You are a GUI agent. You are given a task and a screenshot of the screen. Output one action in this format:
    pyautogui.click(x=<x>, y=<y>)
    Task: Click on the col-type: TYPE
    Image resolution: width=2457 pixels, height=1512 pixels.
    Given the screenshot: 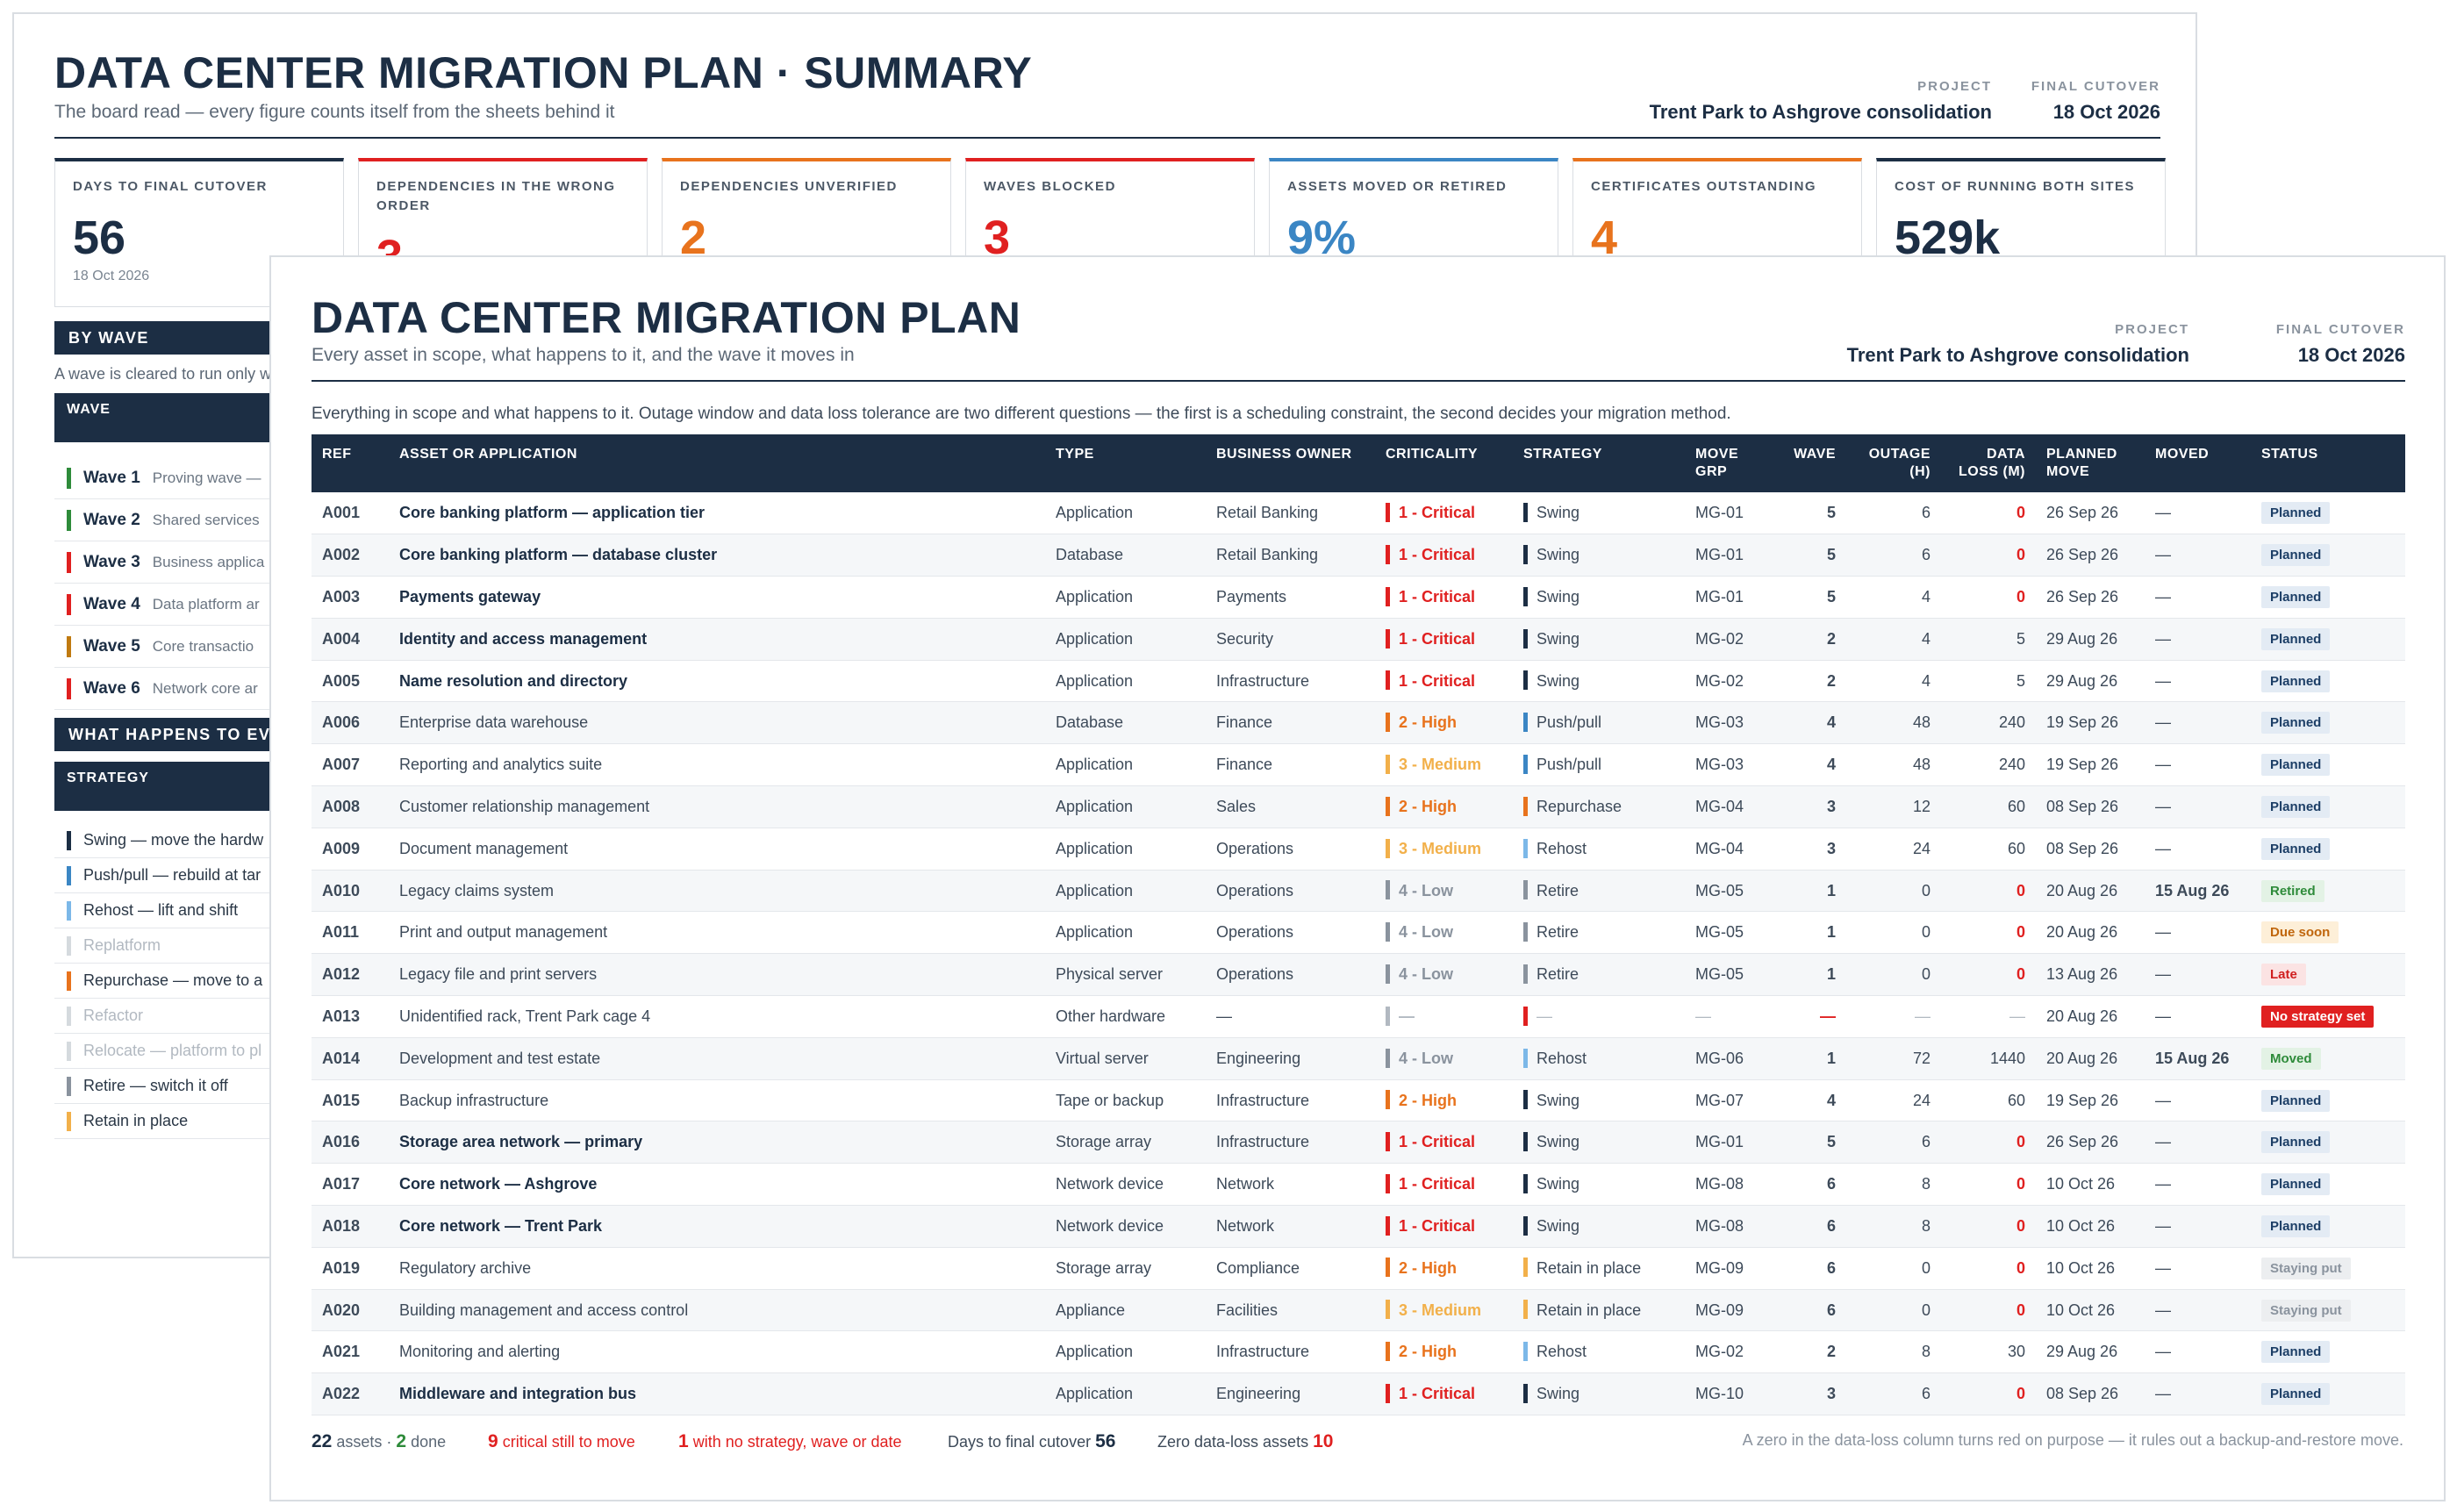 What is the action you would take?
    pyautogui.click(x=1125, y=463)
    